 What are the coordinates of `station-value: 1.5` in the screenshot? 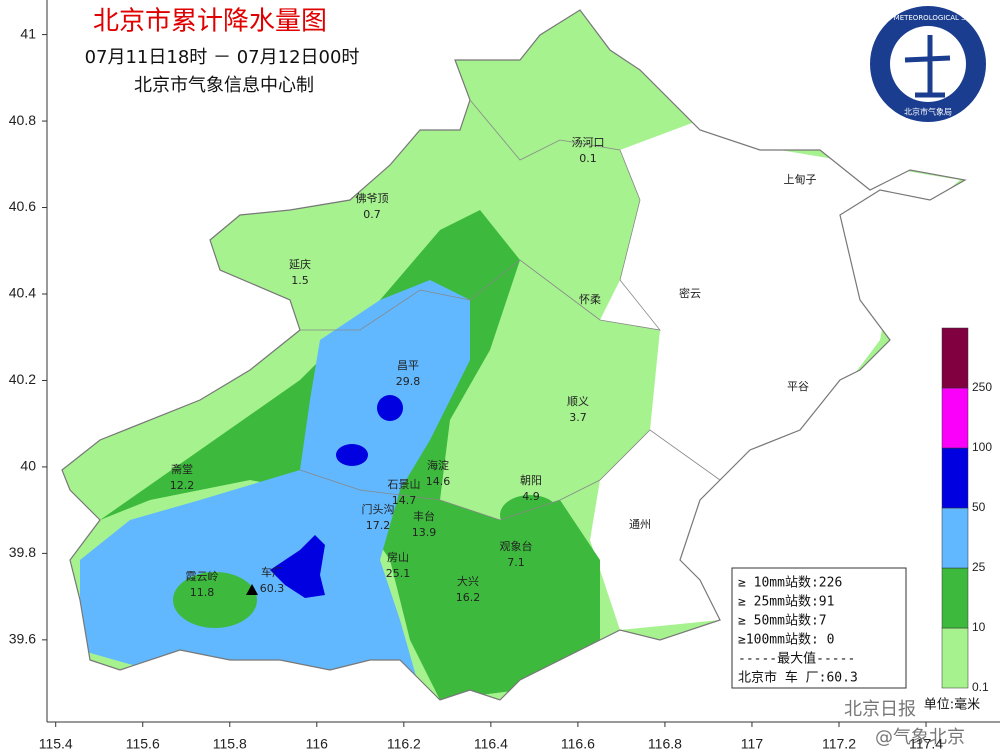 It's located at (300, 280).